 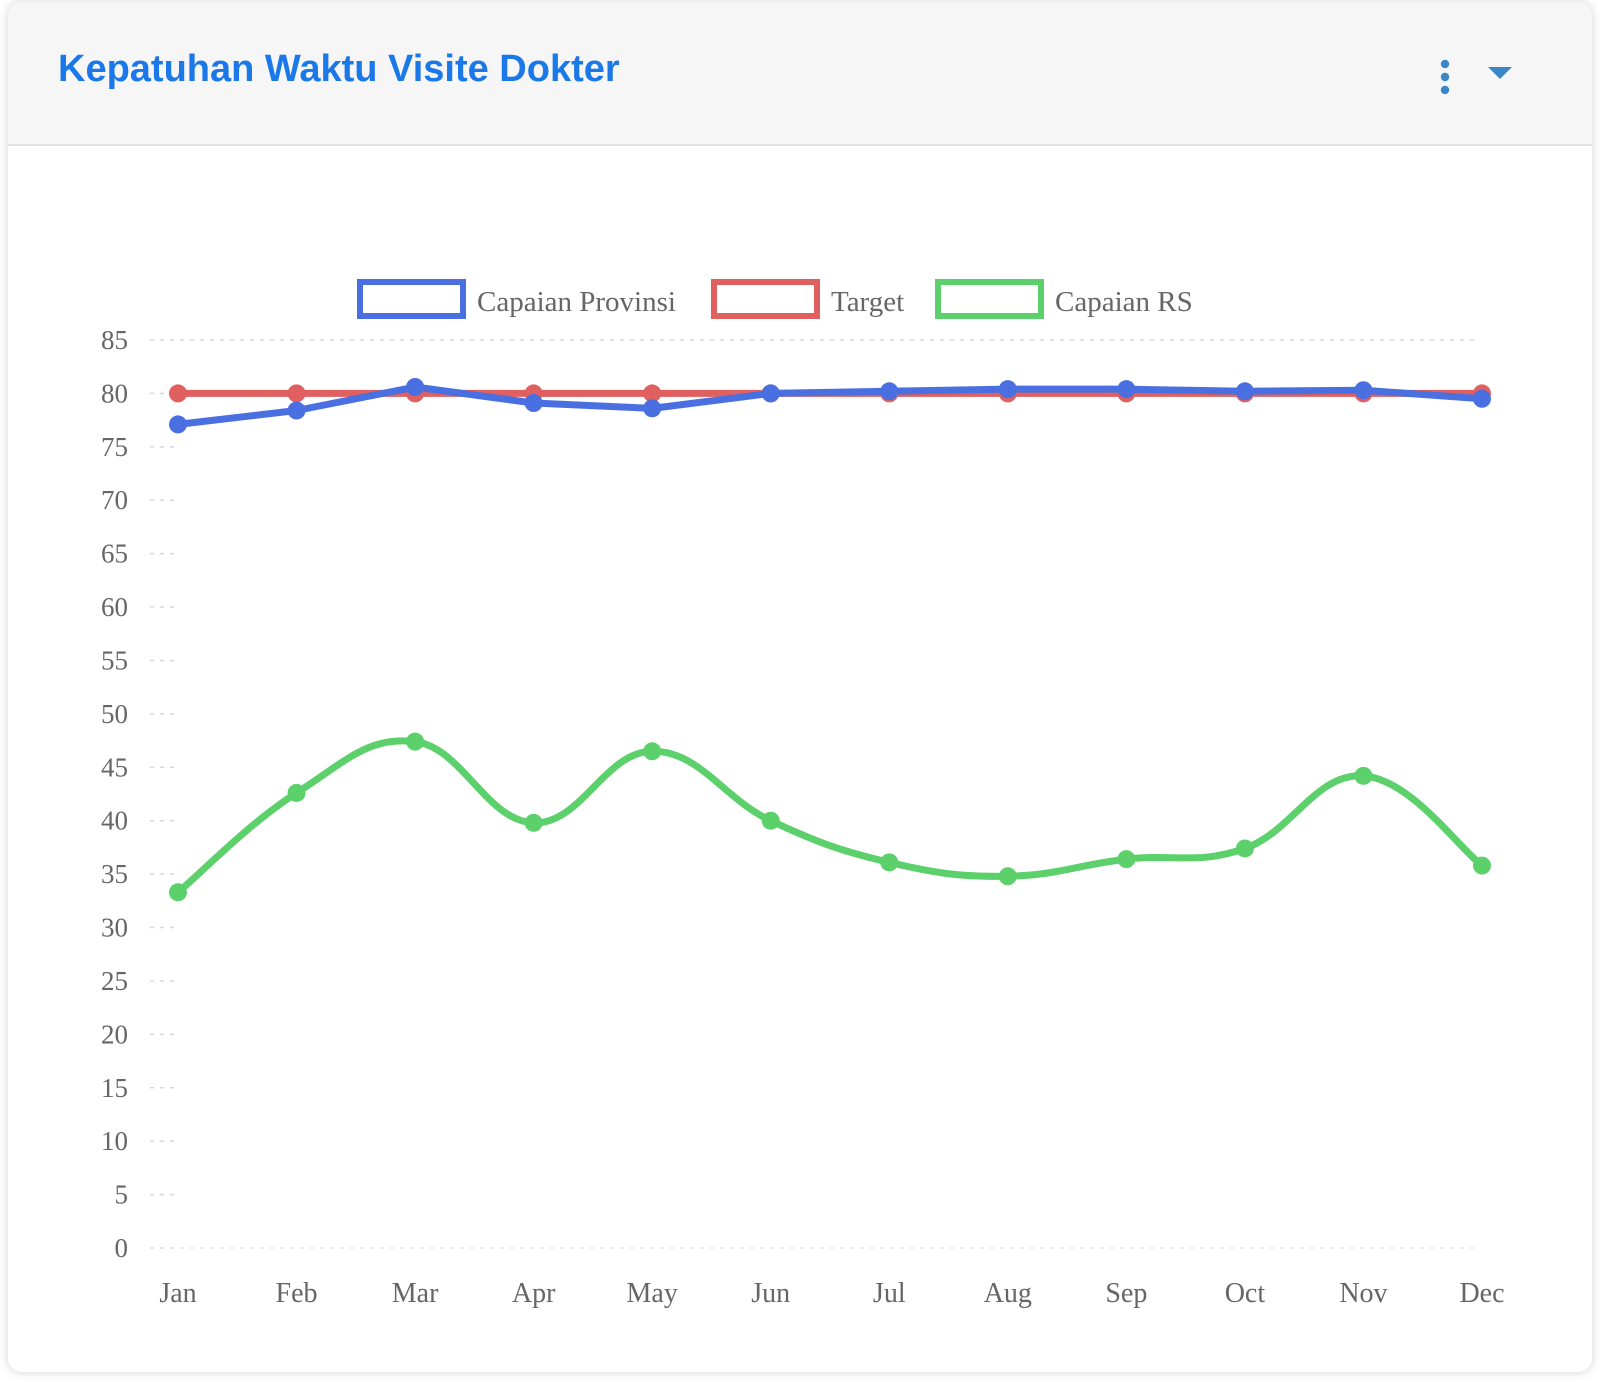 What do you see at coordinates (1445, 78) in the screenshot?
I see `more-vertical-icon` at bounding box center [1445, 78].